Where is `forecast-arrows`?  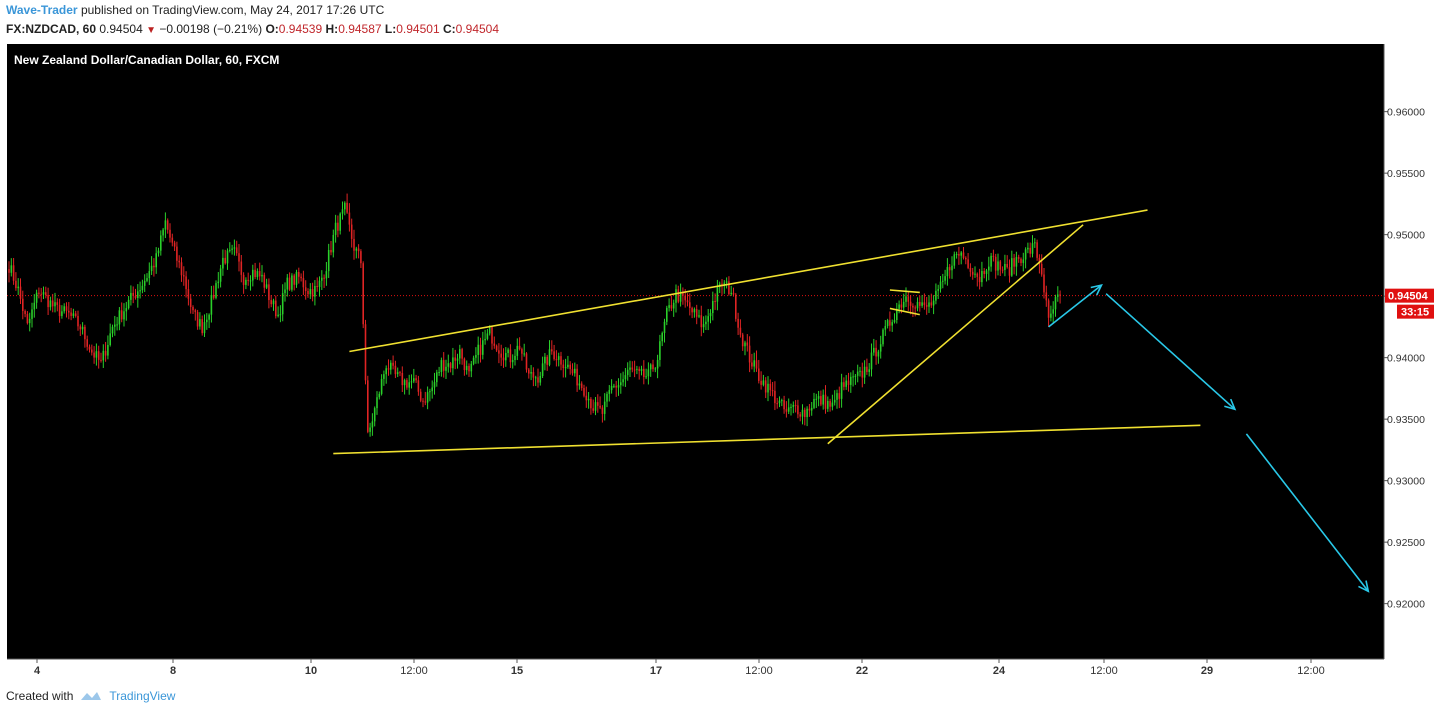 forecast-arrows is located at coordinates (1209, 438).